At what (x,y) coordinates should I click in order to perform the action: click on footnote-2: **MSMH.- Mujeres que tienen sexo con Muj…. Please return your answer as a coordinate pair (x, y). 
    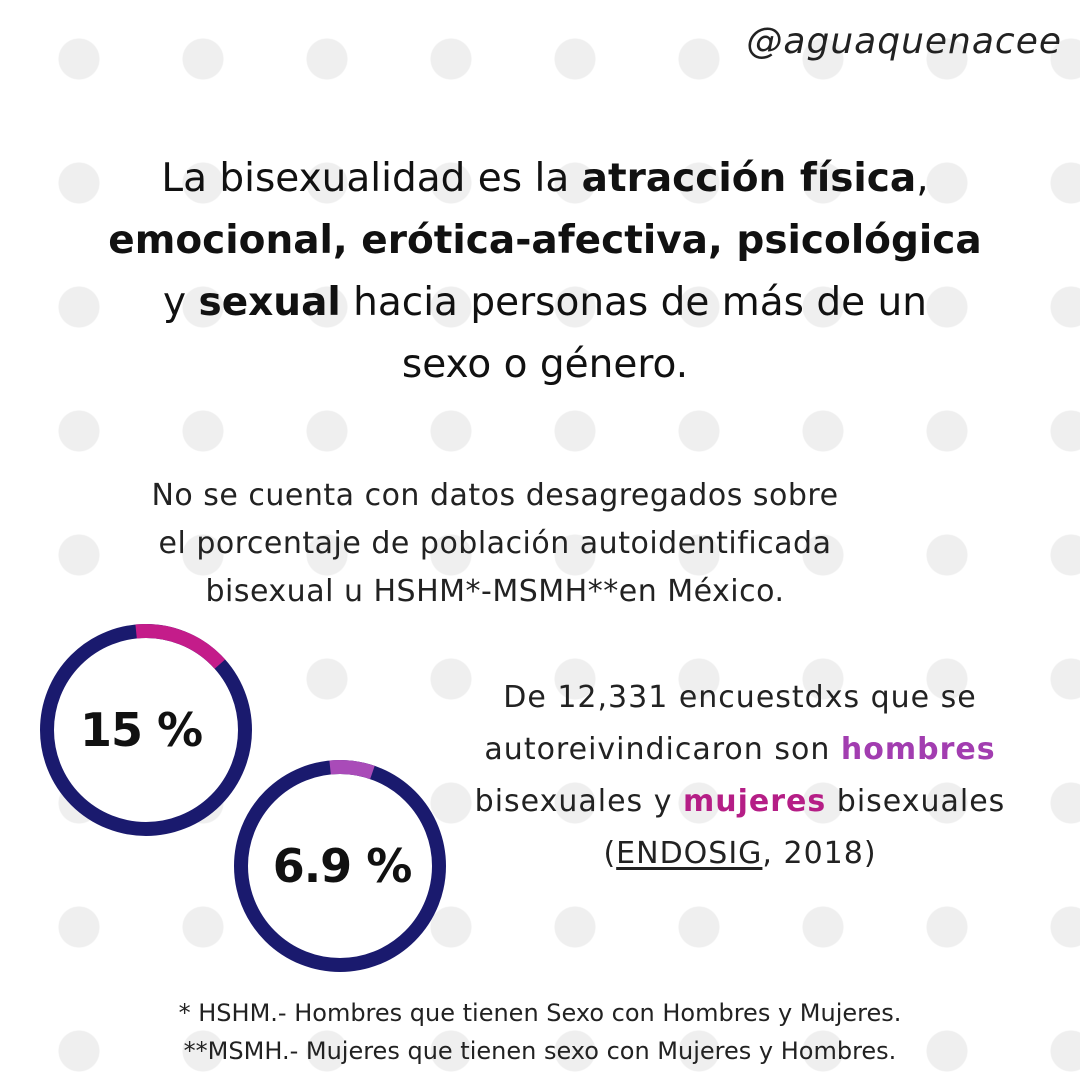
    Looking at the image, I should click on (540, 1051).